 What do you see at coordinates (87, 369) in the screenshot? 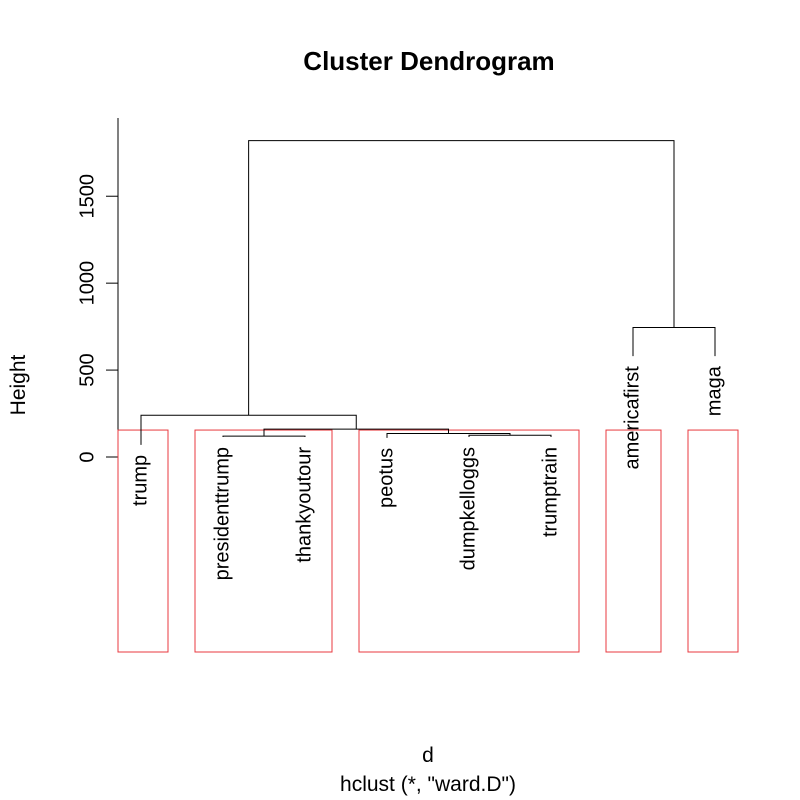
I see `y-tick-label: 500` at bounding box center [87, 369].